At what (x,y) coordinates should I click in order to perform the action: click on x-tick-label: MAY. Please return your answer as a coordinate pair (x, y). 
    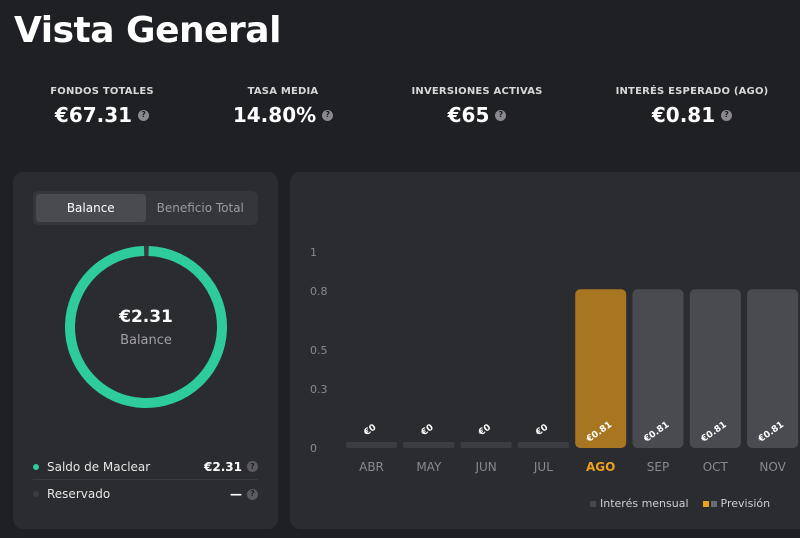
    Looking at the image, I should click on (429, 467).